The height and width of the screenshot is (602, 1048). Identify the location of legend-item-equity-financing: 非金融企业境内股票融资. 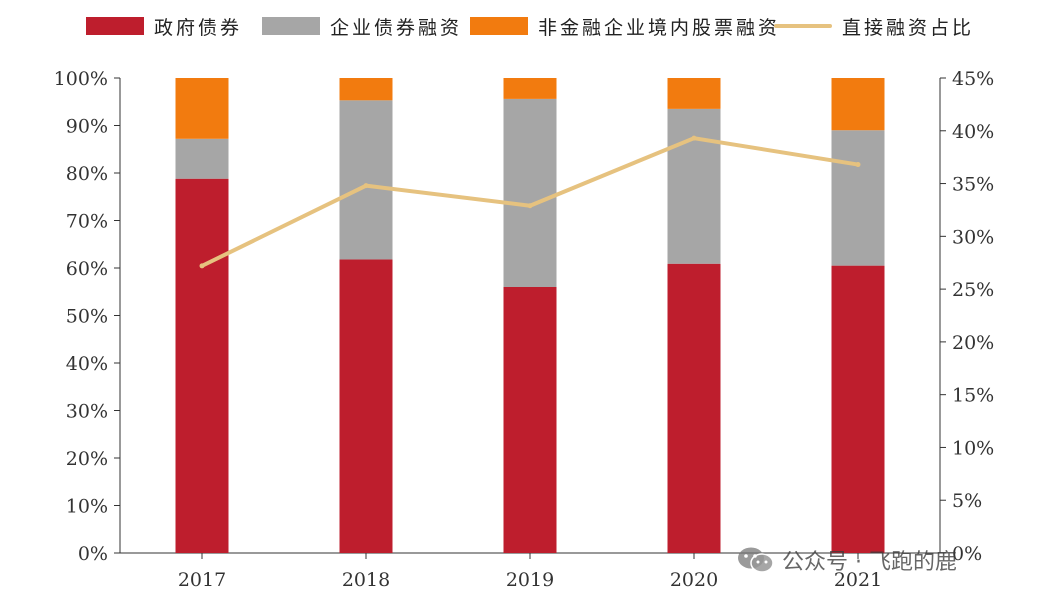
(625, 26).